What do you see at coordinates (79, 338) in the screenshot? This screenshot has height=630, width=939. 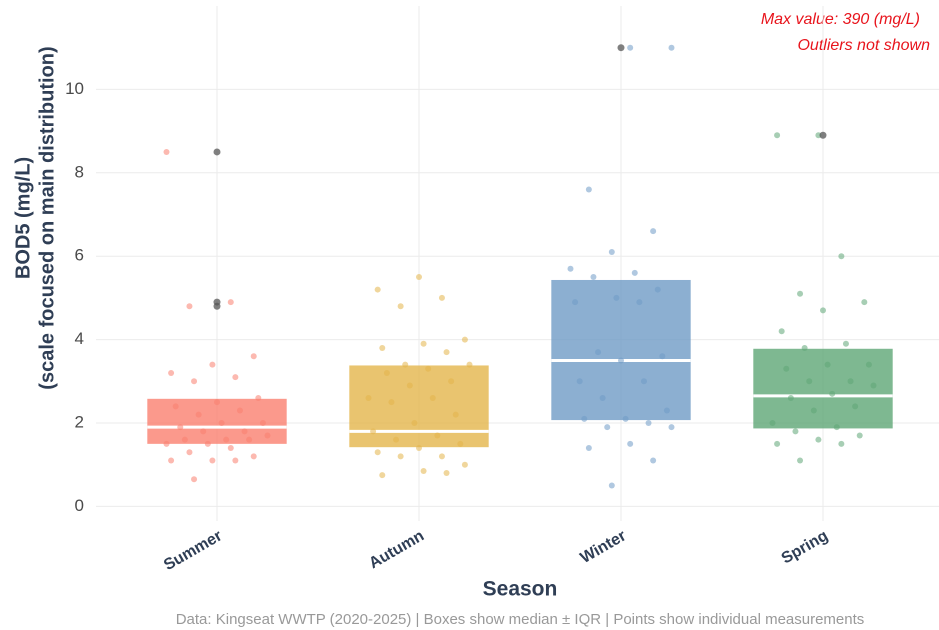 I see `y-tick-label: 4` at bounding box center [79, 338].